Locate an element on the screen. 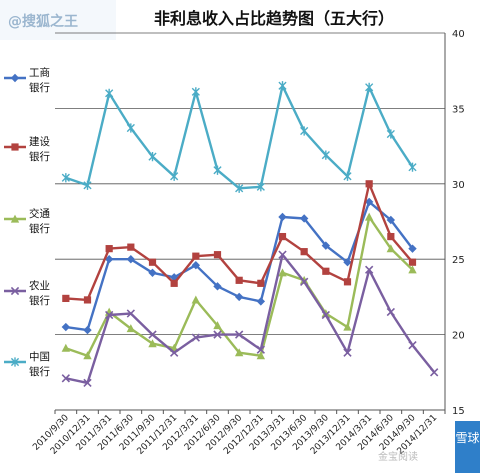 The height and width of the screenshot is (473, 480). watermark-bottom: 金宝阅读 is located at coordinates (398, 456).